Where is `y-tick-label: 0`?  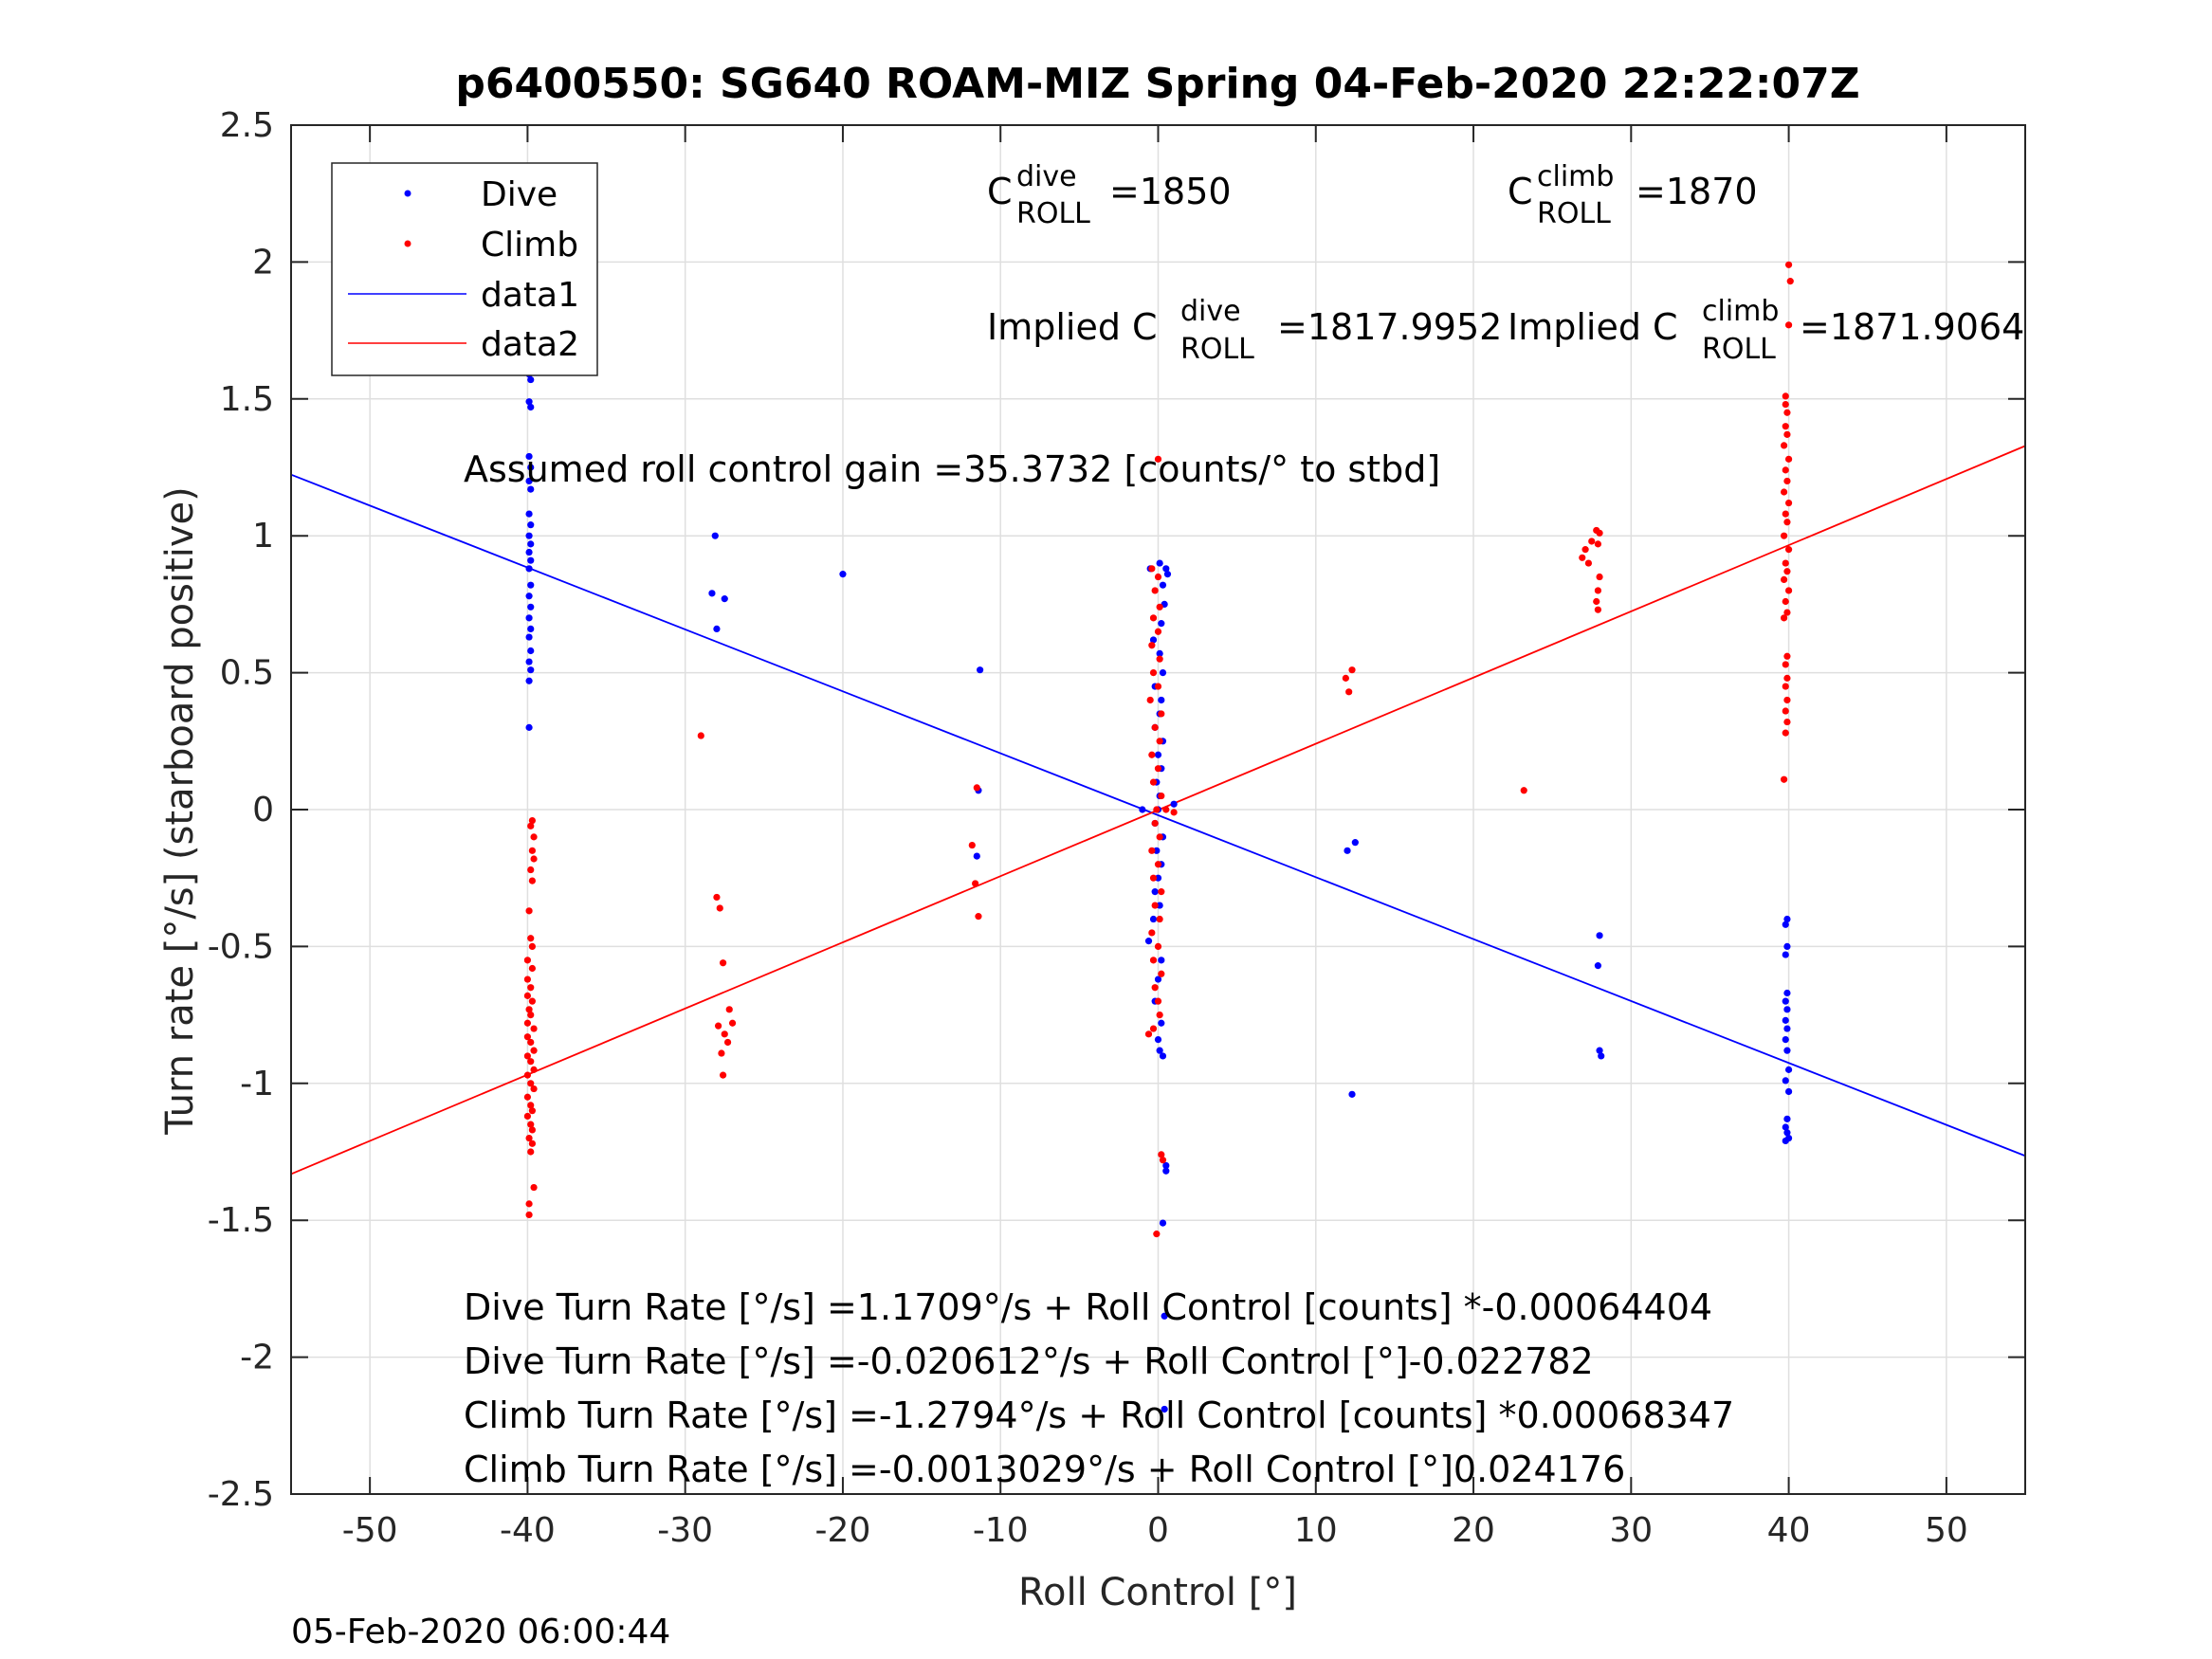
y-tick-label: 0 is located at coordinates (263, 810).